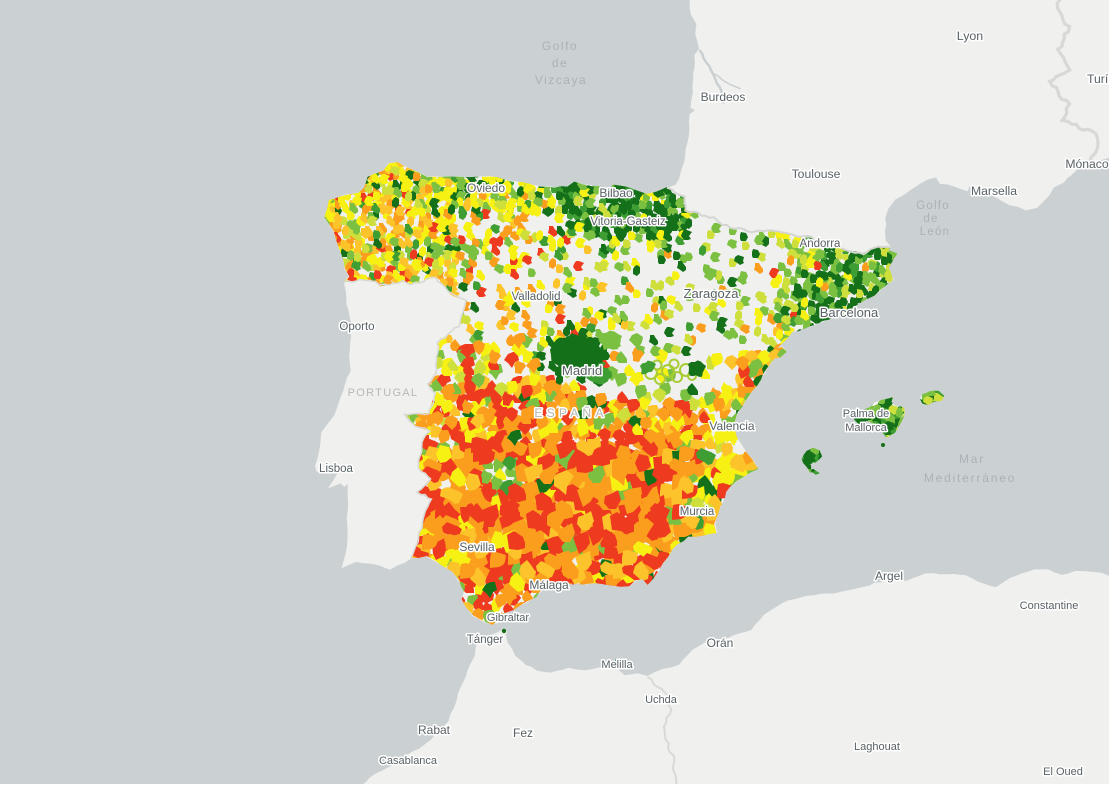 Image resolution: width=1109 pixels, height=789 pixels. What do you see at coordinates (535, 297) in the screenshot?
I see `svg-text: Valladolid` at bounding box center [535, 297].